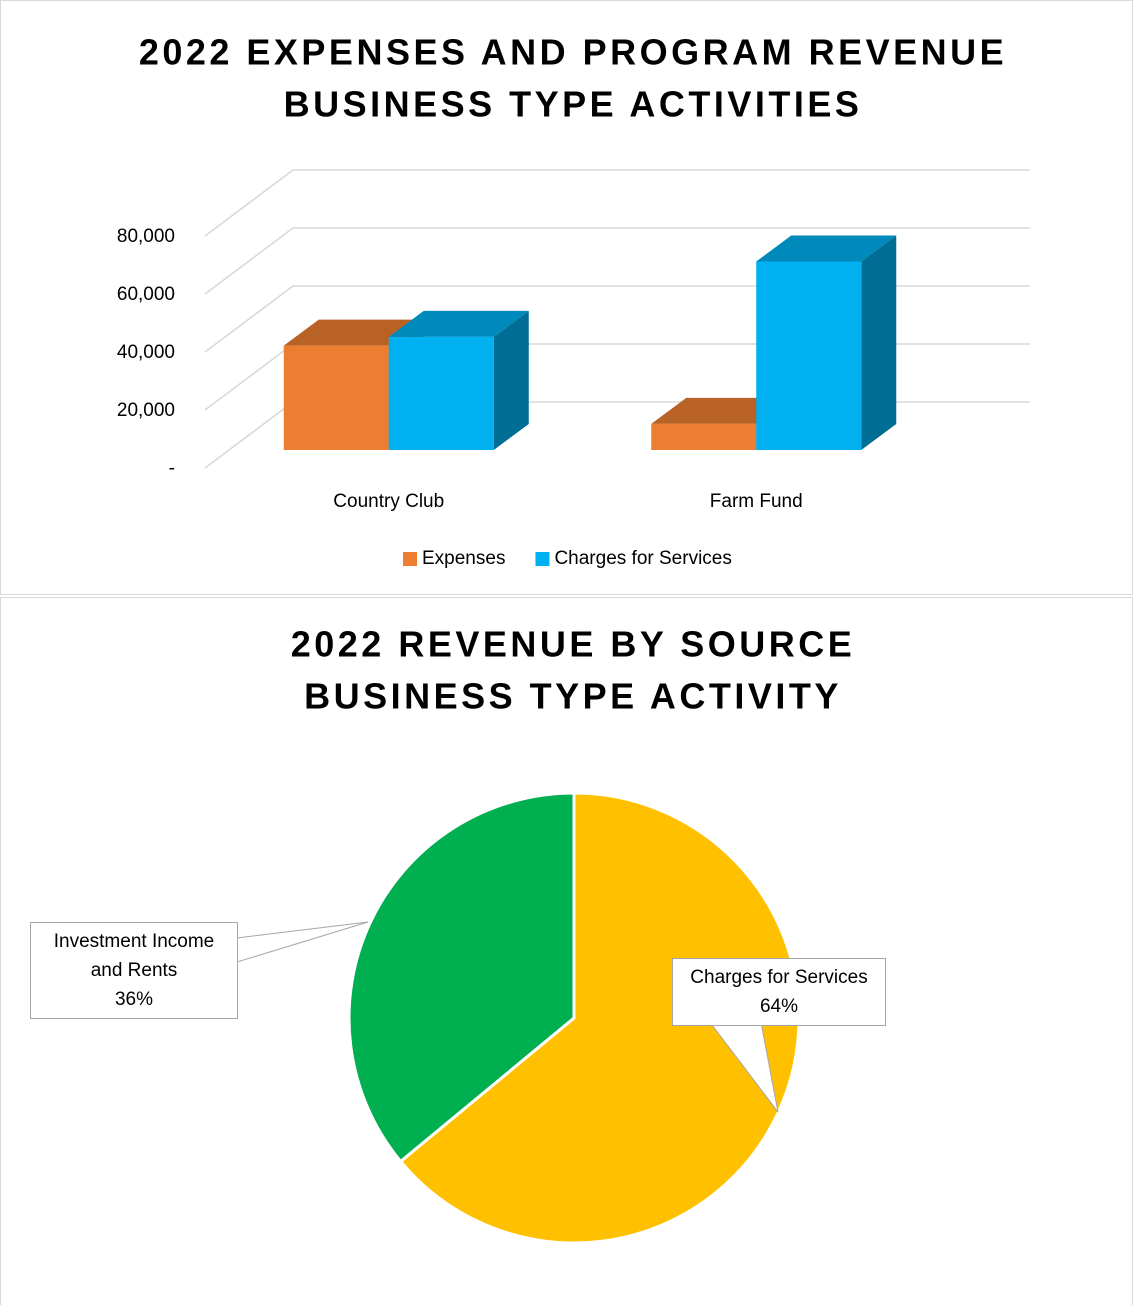 The width and height of the screenshot is (1133, 1305). I want to click on legend-label: Charges for Services, so click(642, 558).